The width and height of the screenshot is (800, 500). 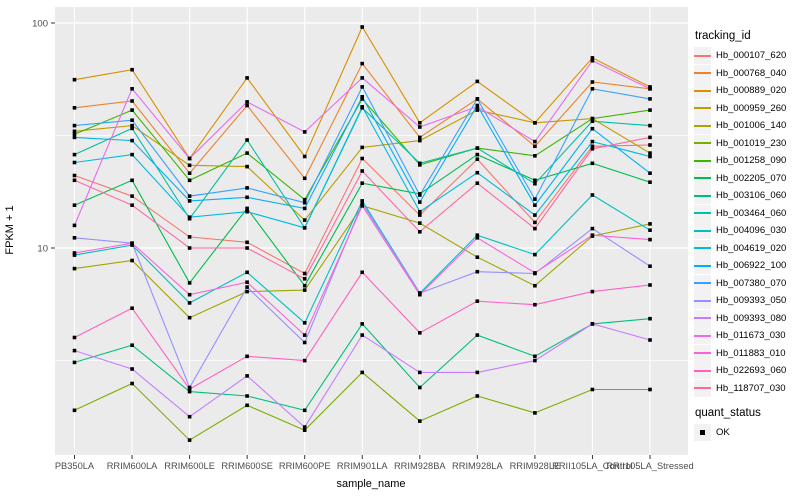 What do you see at coordinates (702, 433) in the screenshot?
I see `legend-key-square-icon` at bounding box center [702, 433].